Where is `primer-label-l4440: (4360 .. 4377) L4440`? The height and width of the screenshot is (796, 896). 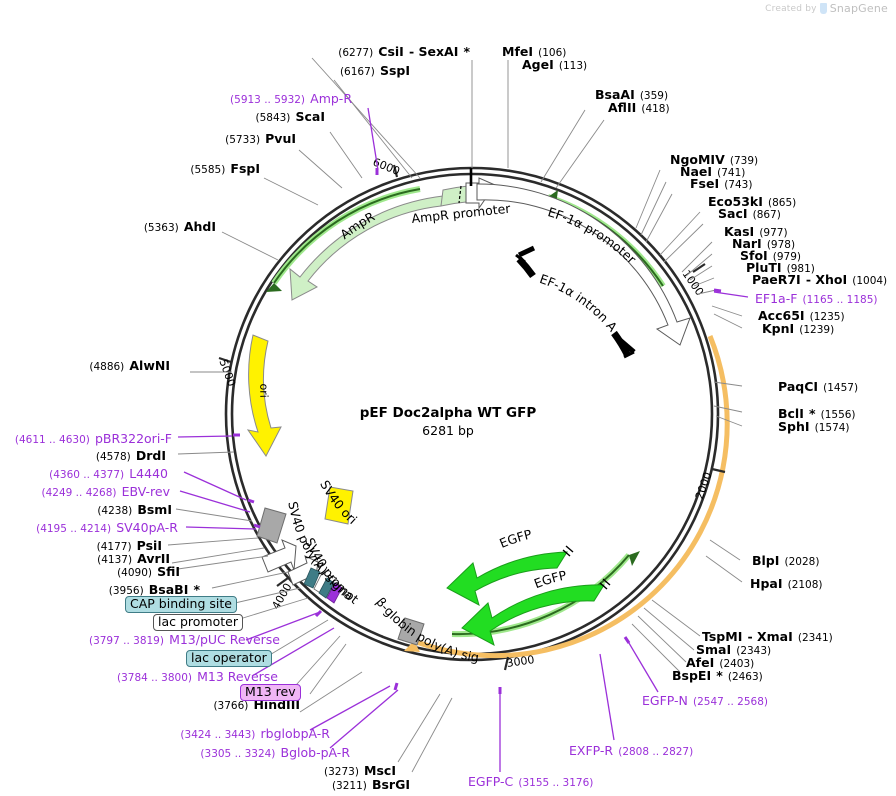
primer-label-l4440: (4360 .. 4377) L4440 is located at coordinates (84, 473).